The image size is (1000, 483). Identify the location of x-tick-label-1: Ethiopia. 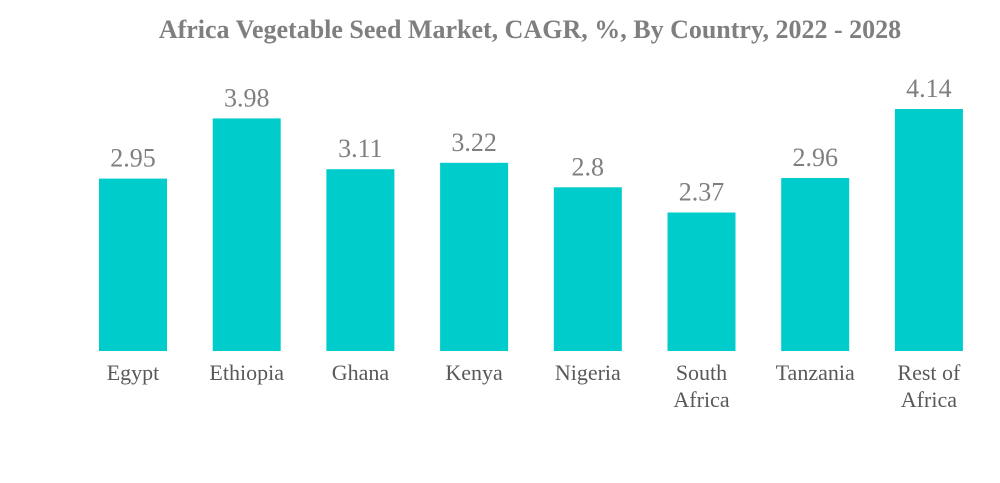
(246, 372).